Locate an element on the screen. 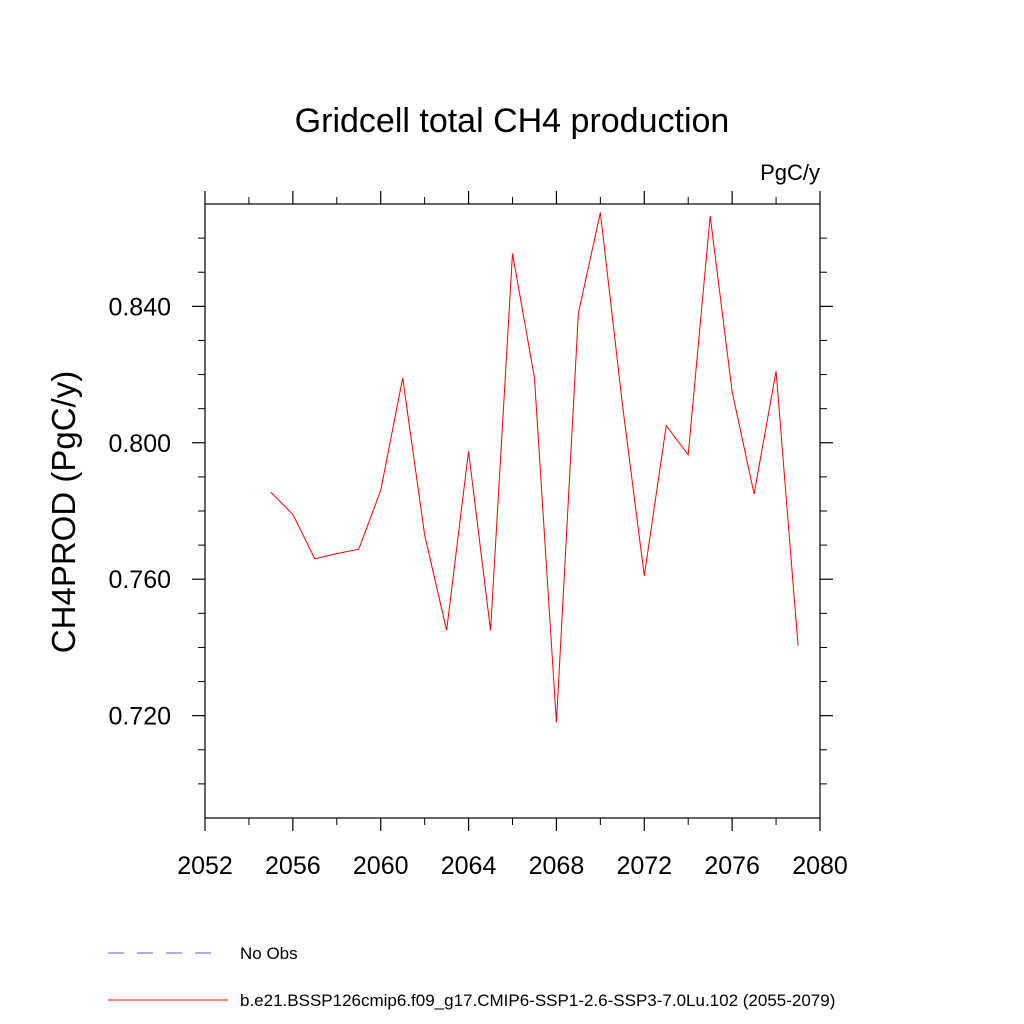  legend-label-no-obs: No Obs is located at coordinates (269, 953).